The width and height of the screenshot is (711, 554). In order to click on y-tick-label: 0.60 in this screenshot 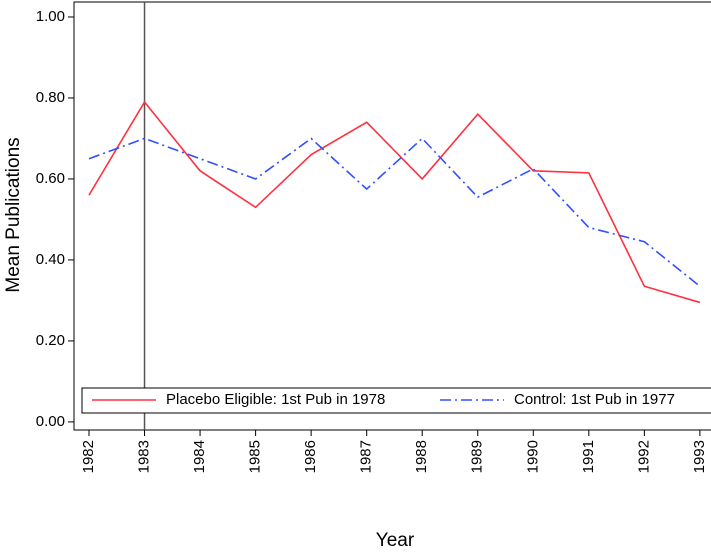, I will do `click(50, 178)`.